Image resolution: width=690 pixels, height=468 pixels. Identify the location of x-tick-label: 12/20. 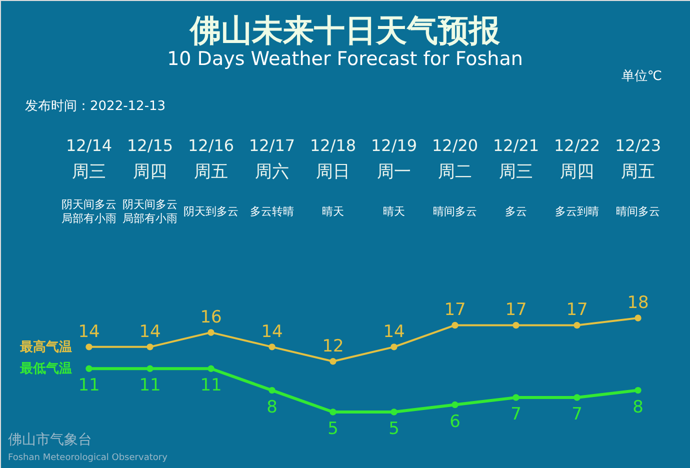
(455, 145).